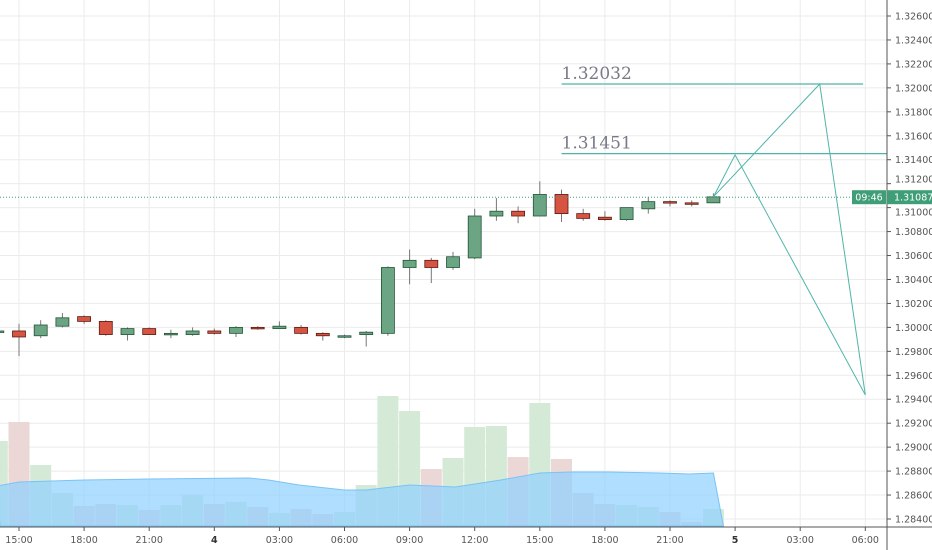  I want to click on y-tick-label: 1.31000, so click(913, 213).